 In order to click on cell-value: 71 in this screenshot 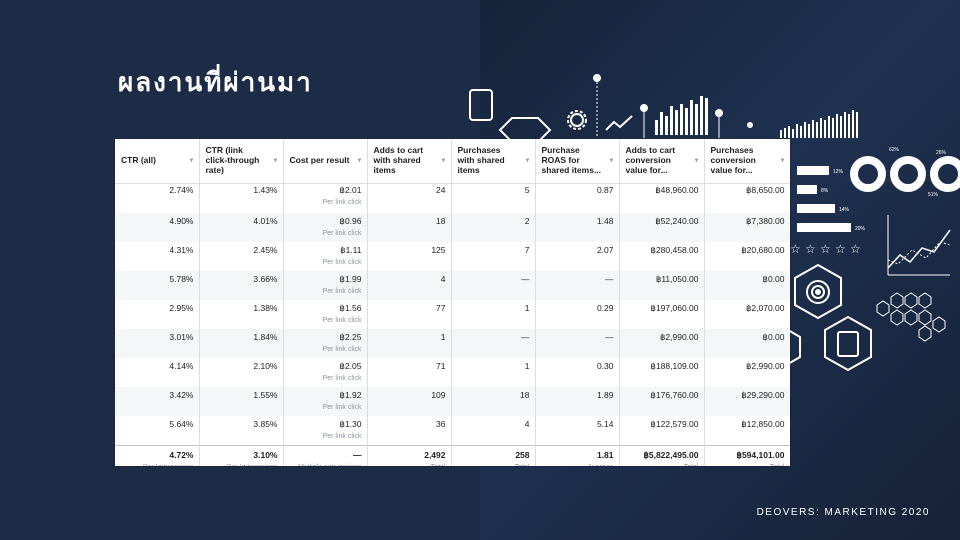, I will do `click(441, 366)`.